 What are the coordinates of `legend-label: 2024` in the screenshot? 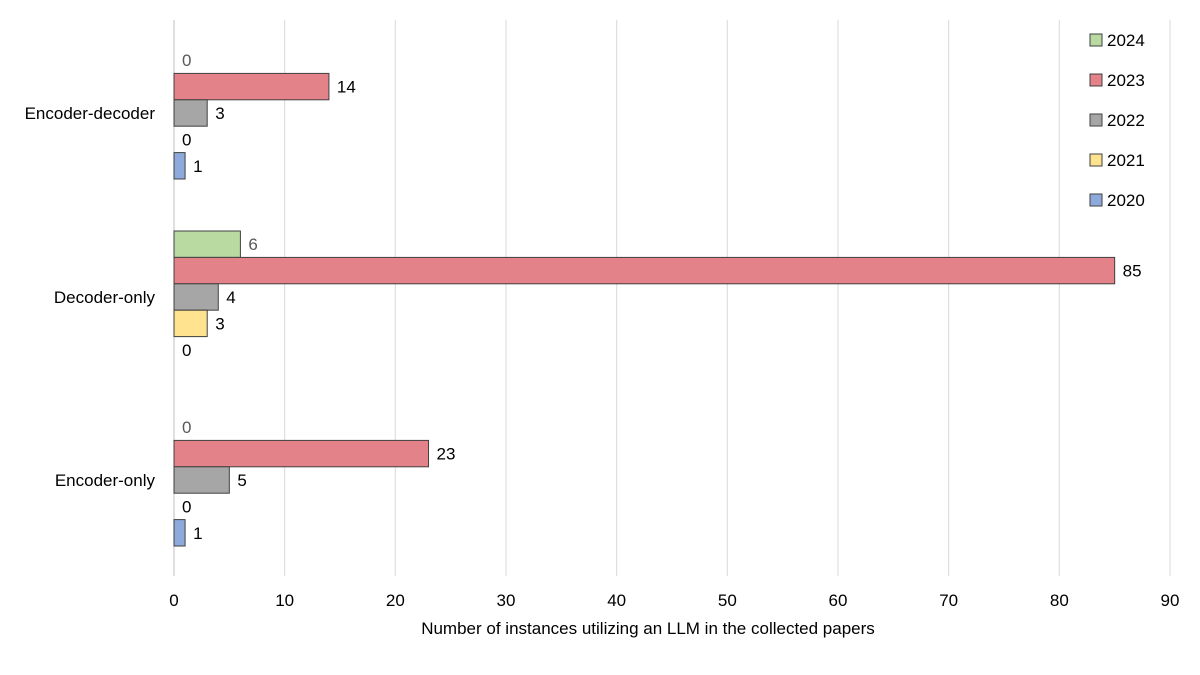 It's located at (1126, 40).